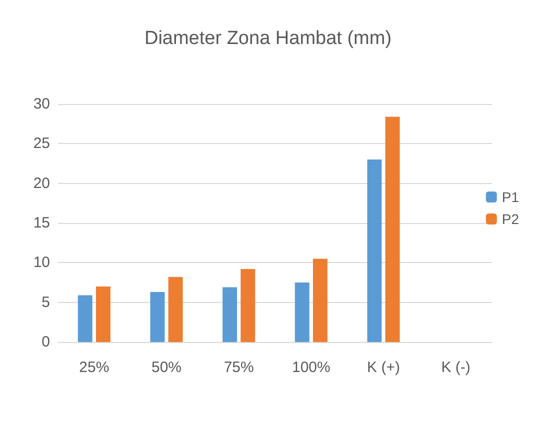  Describe the element at coordinates (46, 302) in the screenshot. I see `y-tick-label: 5` at that location.